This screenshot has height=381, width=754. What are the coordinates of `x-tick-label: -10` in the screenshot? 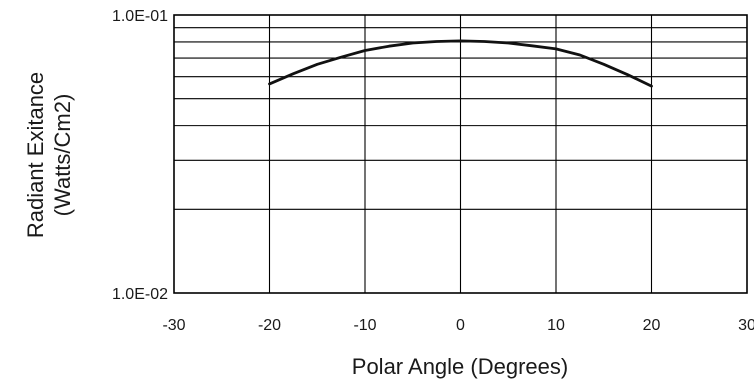 It's located at (364, 325).